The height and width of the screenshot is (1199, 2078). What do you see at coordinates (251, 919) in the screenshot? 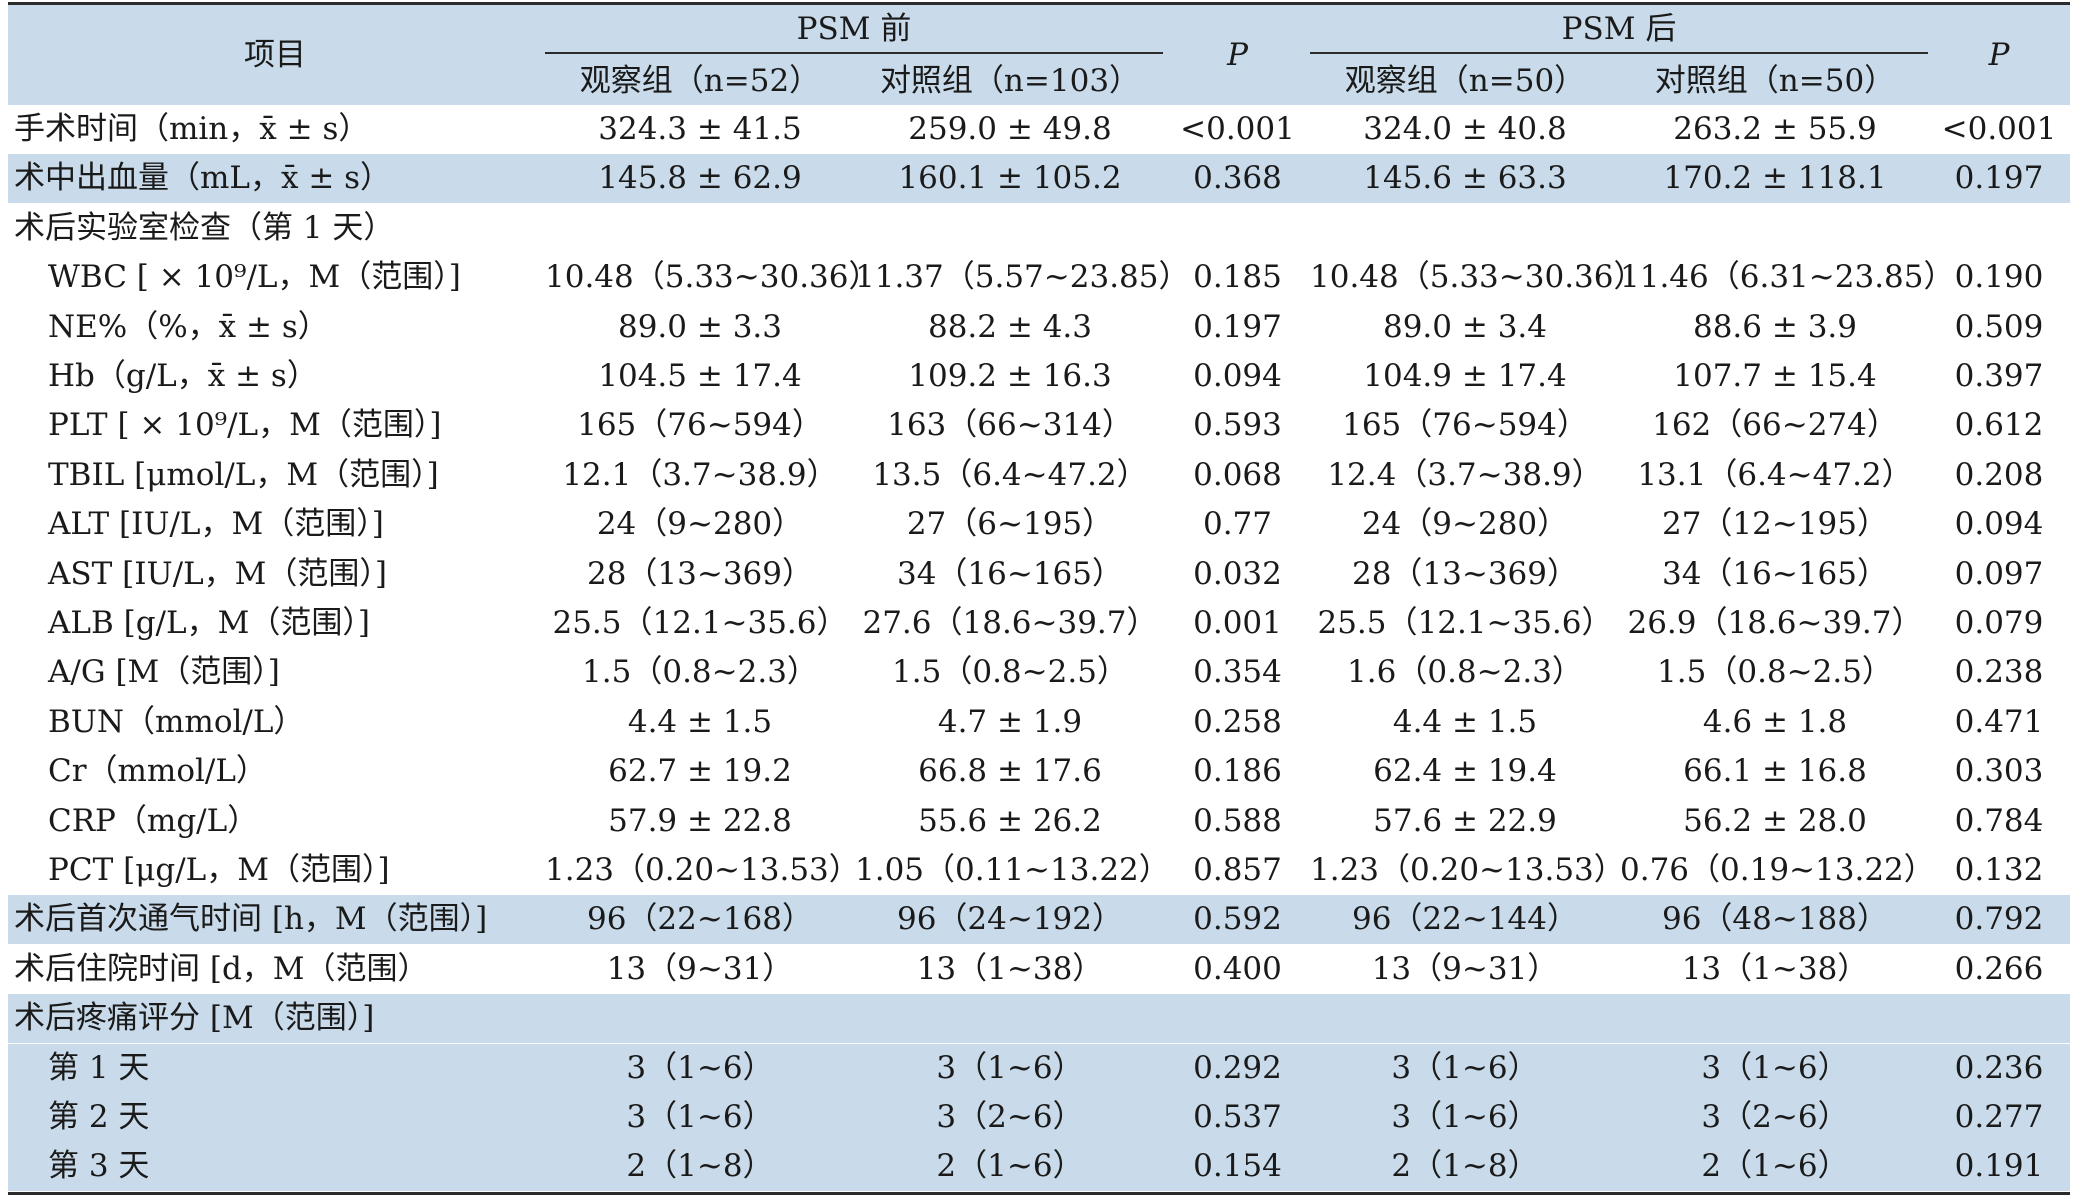
I see `row-label: 术后首次通气时间 [h，M（范围）]` at bounding box center [251, 919].